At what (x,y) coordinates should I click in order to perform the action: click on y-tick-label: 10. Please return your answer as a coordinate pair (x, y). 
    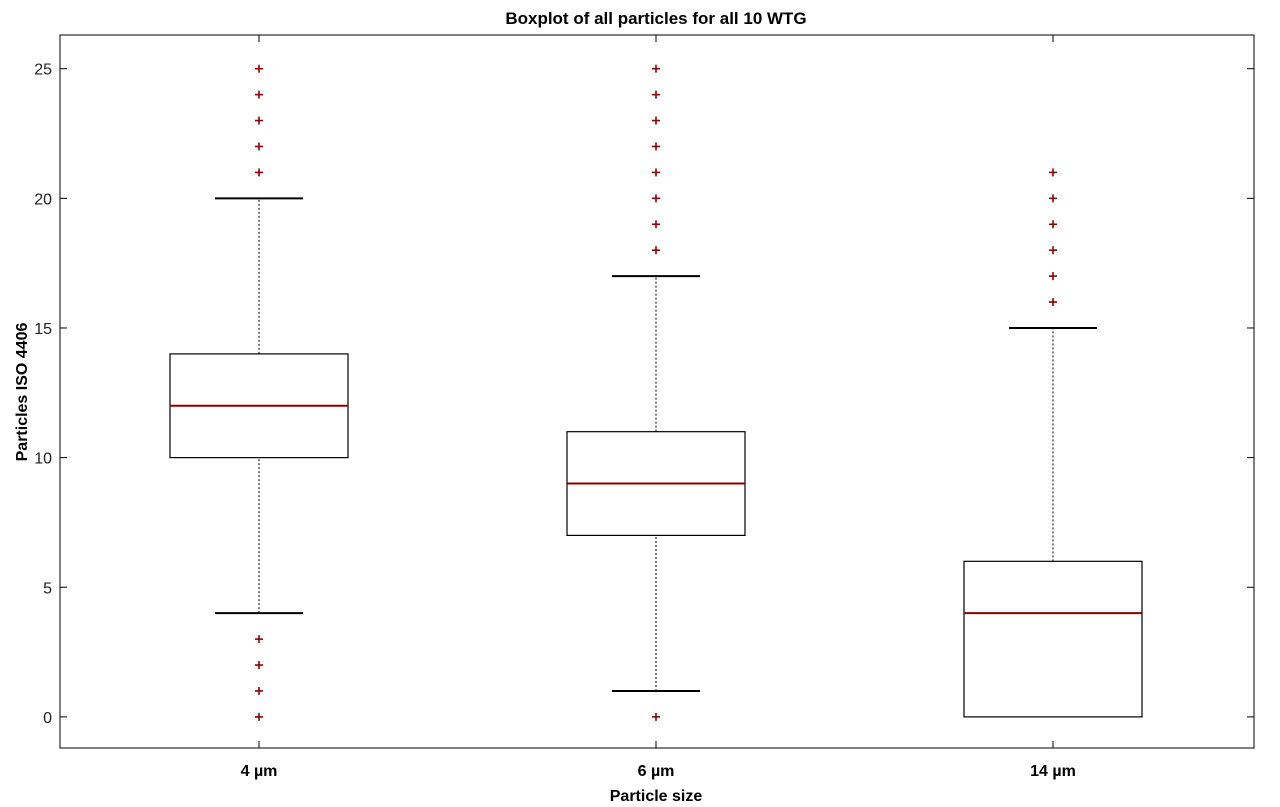
    Looking at the image, I should click on (43, 459).